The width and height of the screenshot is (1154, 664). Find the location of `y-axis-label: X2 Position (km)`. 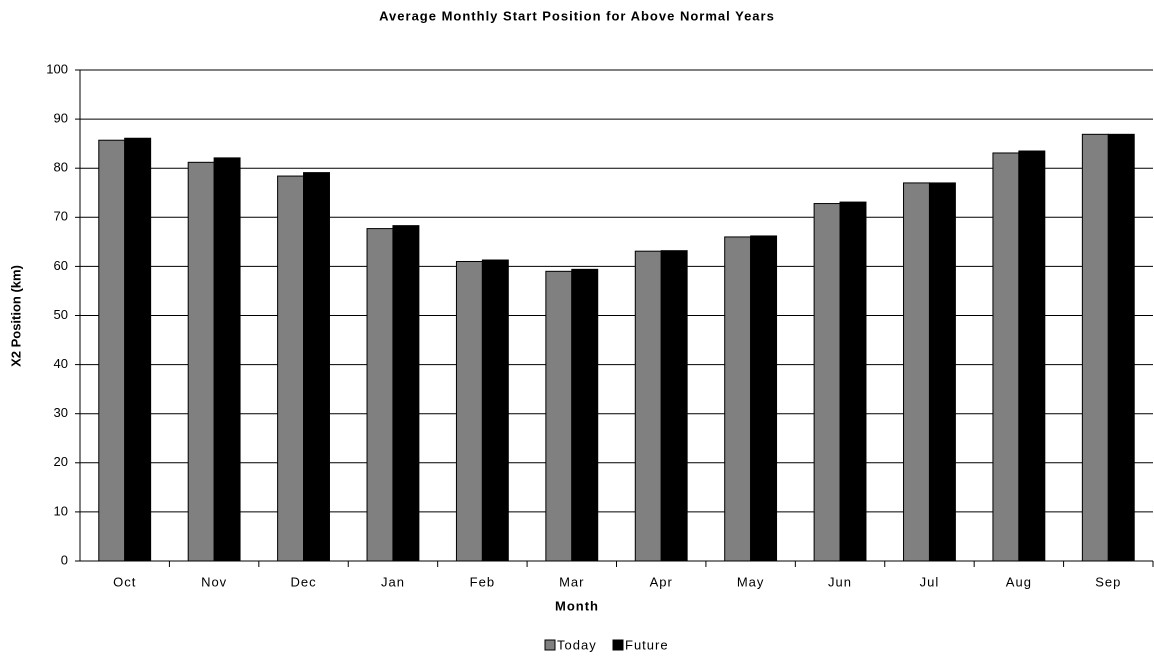

y-axis-label: X2 Position (km) is located at coordinates (15, 316).